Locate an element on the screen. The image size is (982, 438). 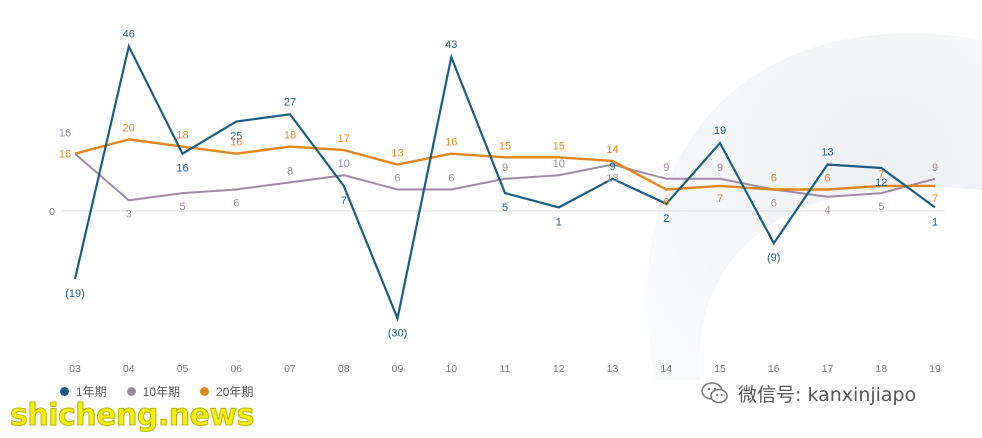
wechat-id-text: 微信号: kanxinjiapo is located at coordinates (827, 394).